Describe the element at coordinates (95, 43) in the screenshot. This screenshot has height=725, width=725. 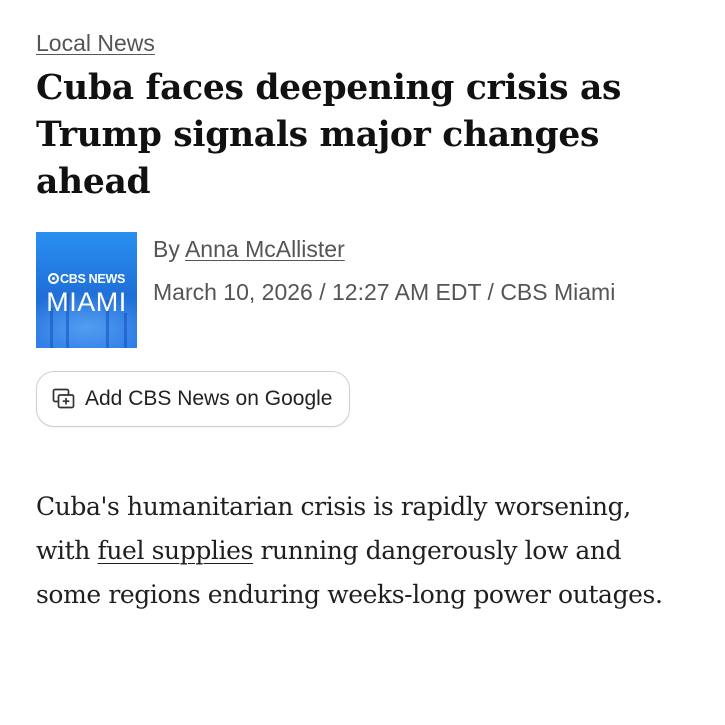
I see `category-link: Local News` at that location.